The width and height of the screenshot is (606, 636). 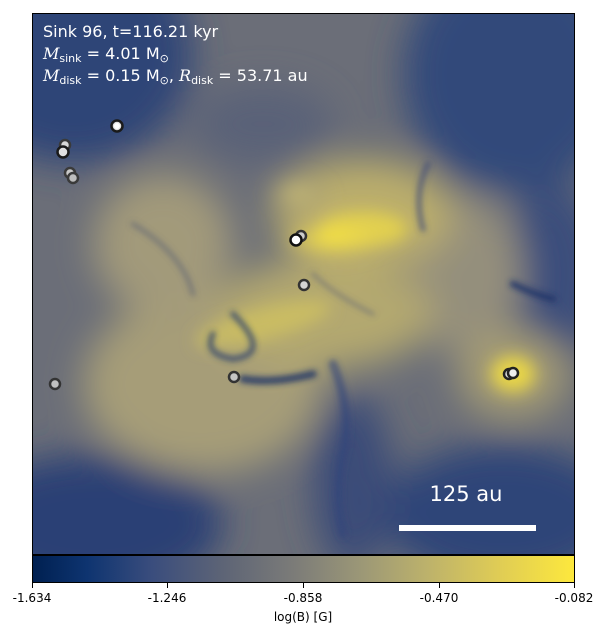 I want to click on colorbar-tick-label: -0.082, so click(x=574, y=598).